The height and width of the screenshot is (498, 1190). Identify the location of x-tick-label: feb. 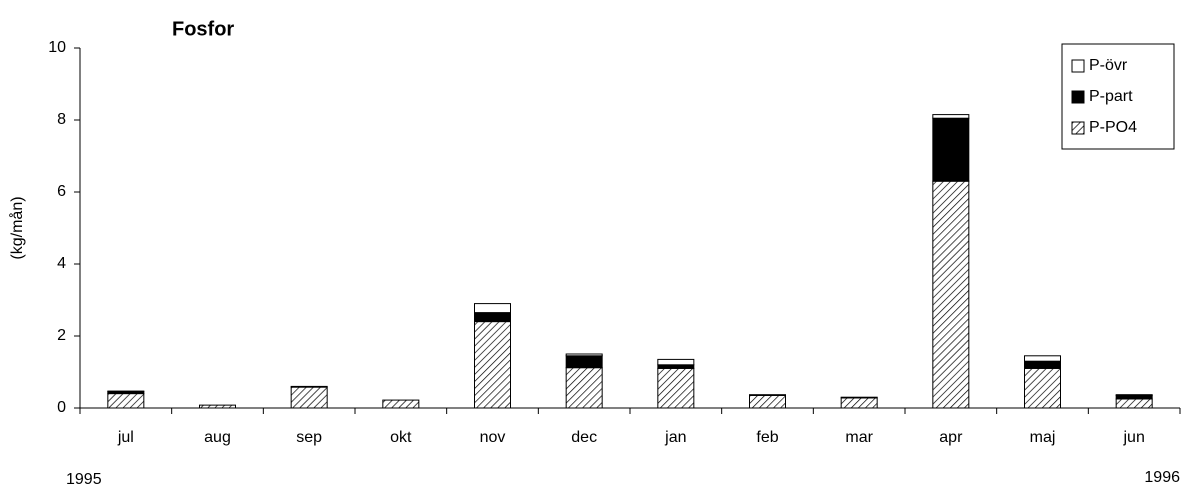
(767, 437).